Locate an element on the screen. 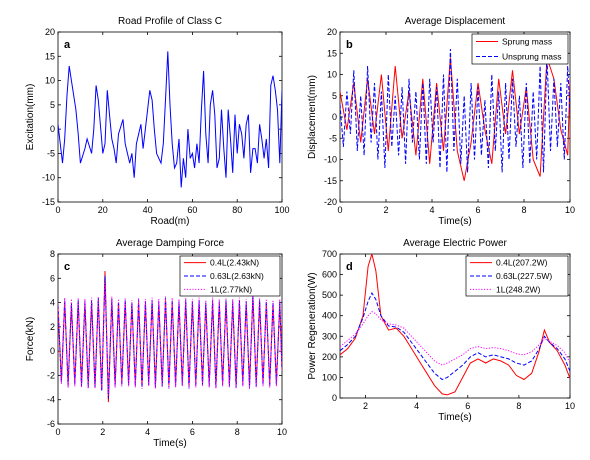 The height and width of the screenshot is (460, 590). y-tick-label: -6 is located at coordinates (51, 424).